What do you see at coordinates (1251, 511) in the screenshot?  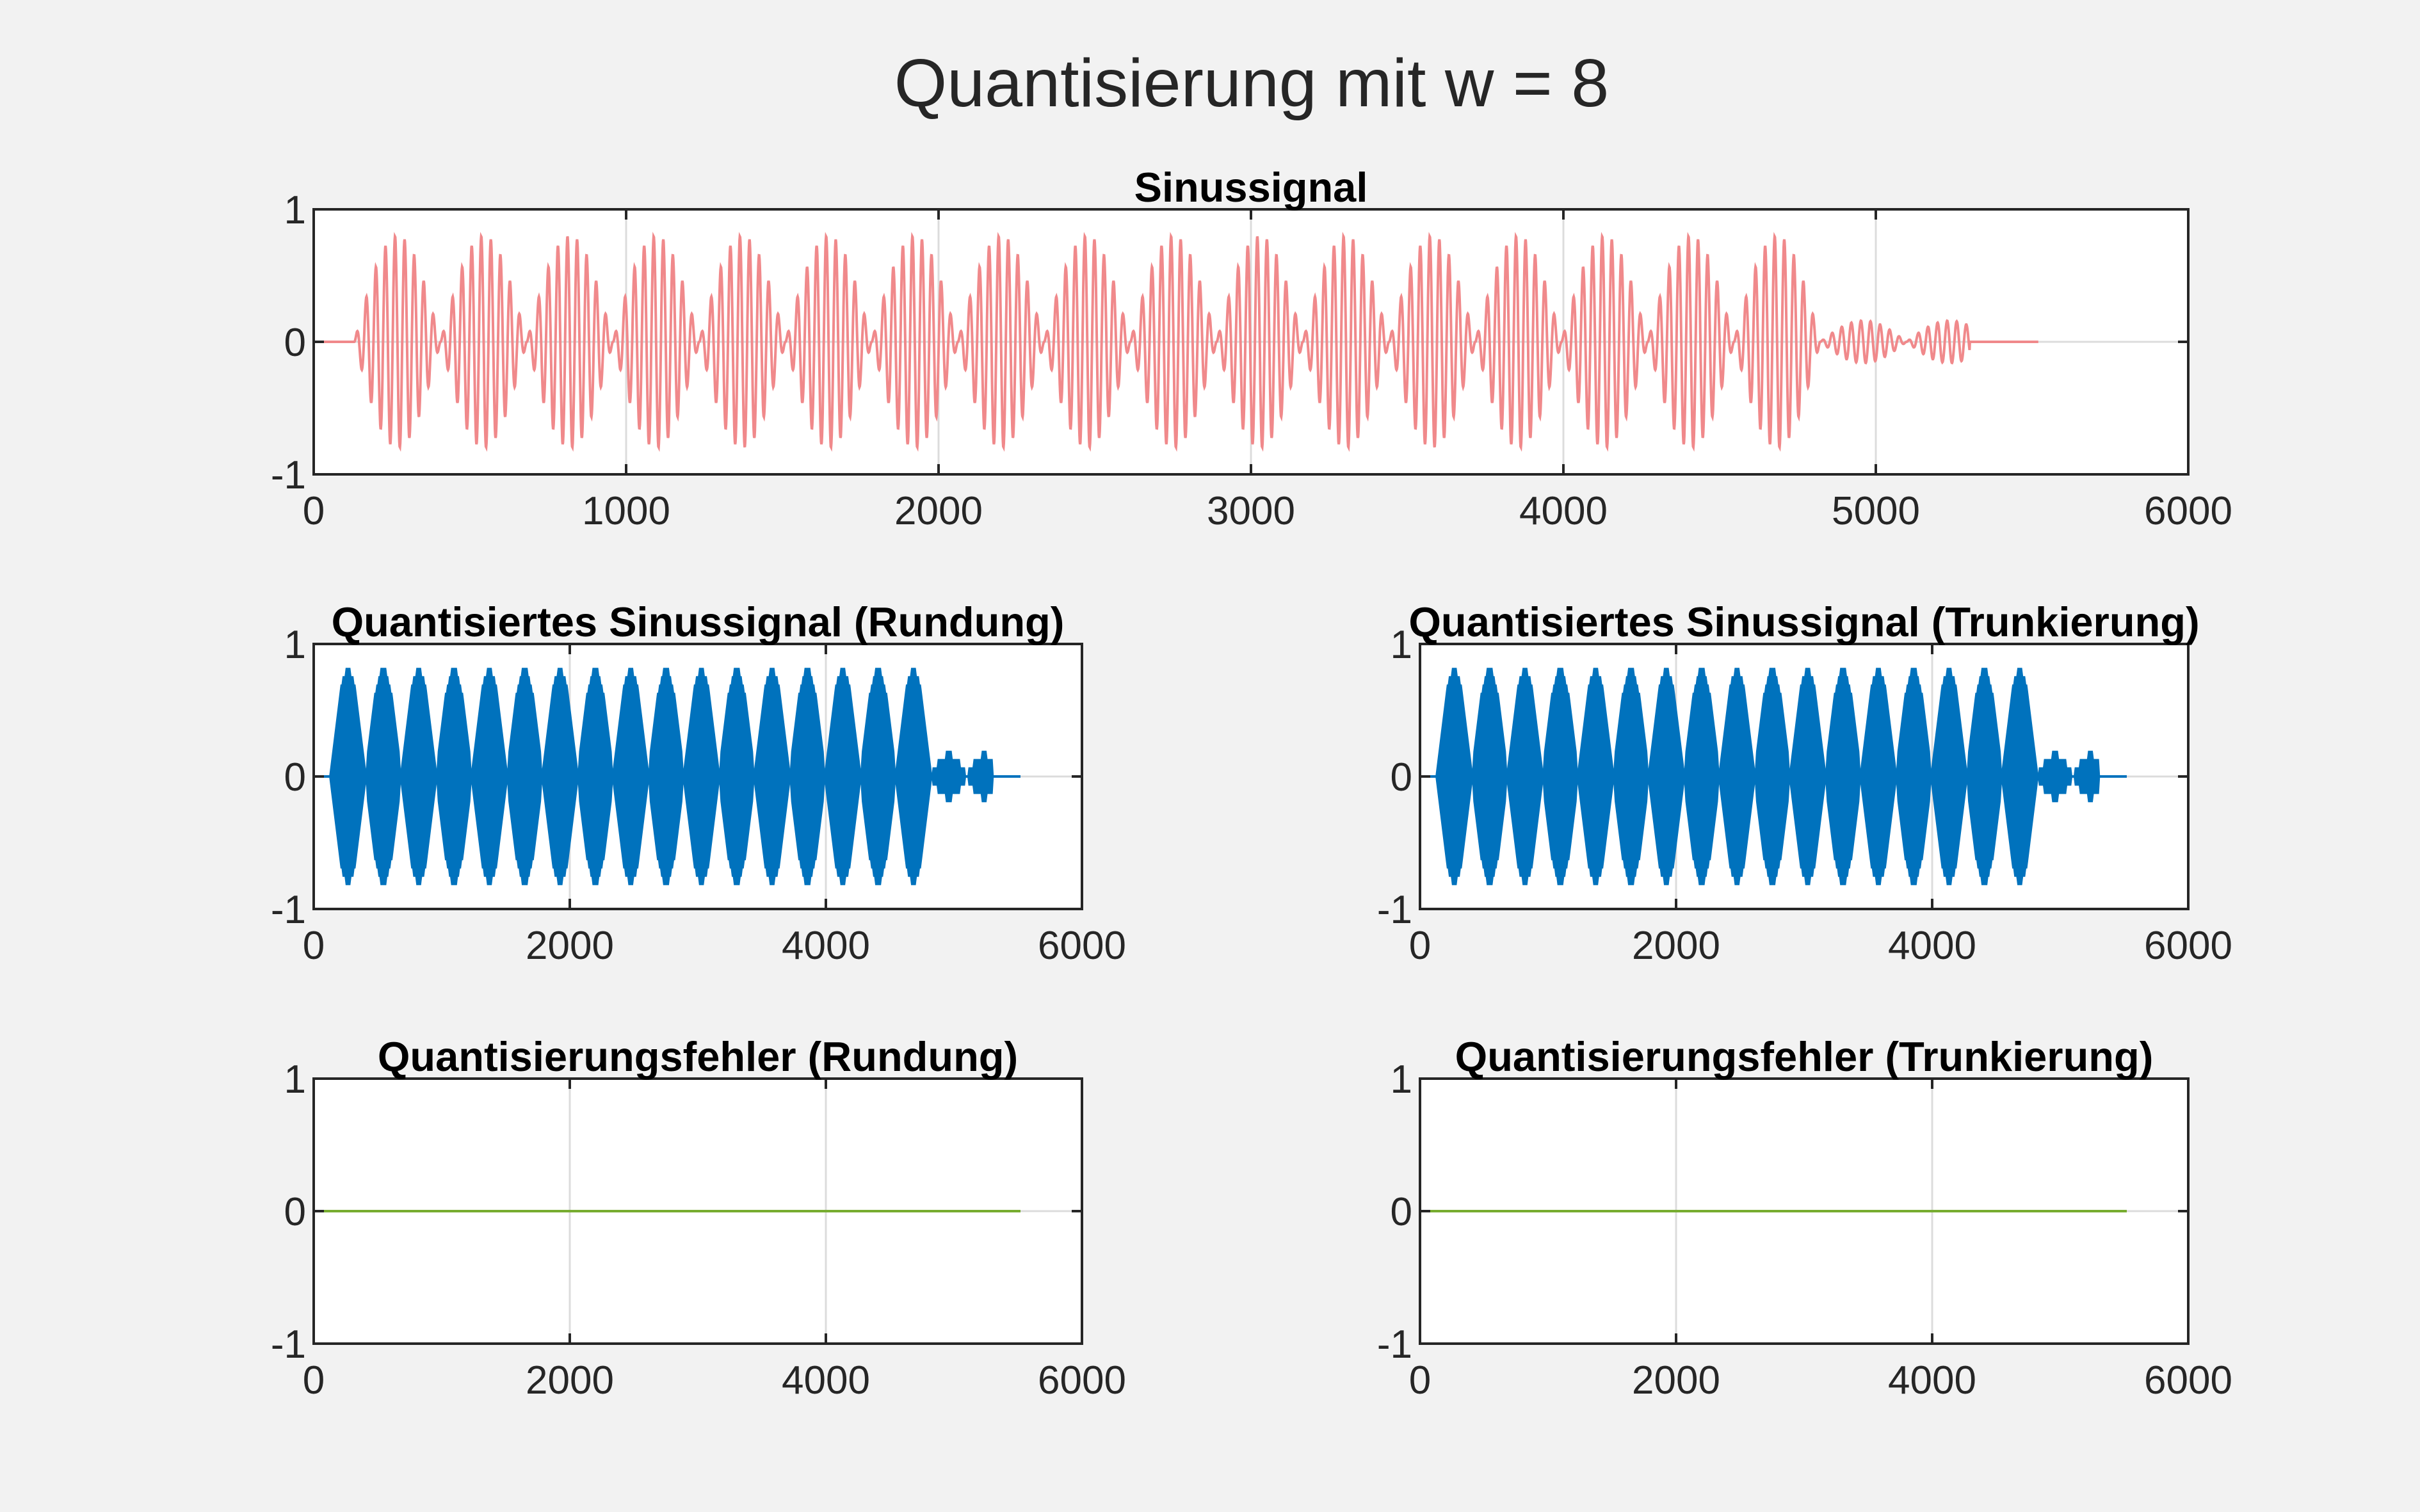 I see `x-tick-label: 3000` at bounding box center [1251, 511].